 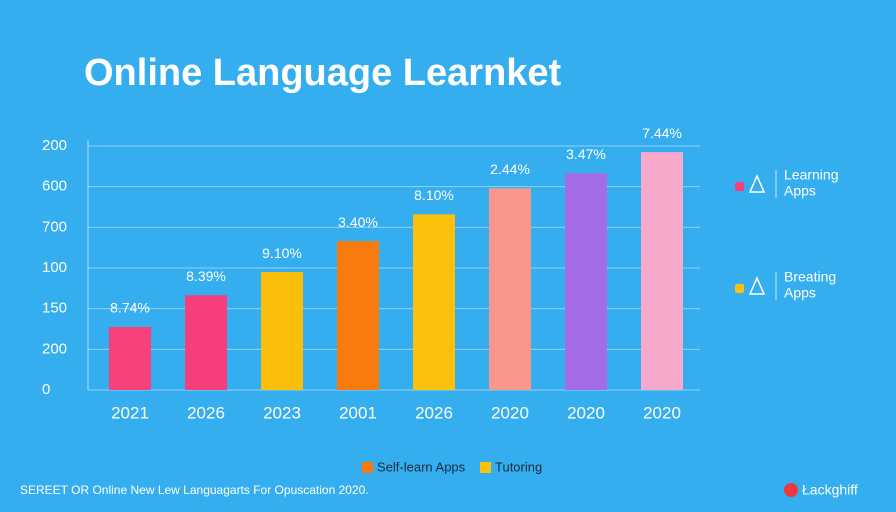 What do you see at coordinates (54, 308) in the screenshot?
I see `y-tick-label: 150` at bounding box center [54, 308].